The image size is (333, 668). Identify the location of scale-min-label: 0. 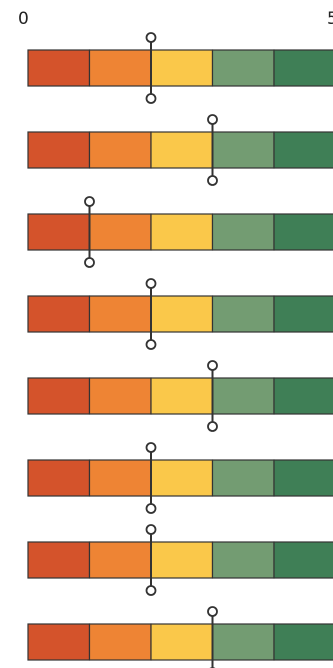
(23, 19).